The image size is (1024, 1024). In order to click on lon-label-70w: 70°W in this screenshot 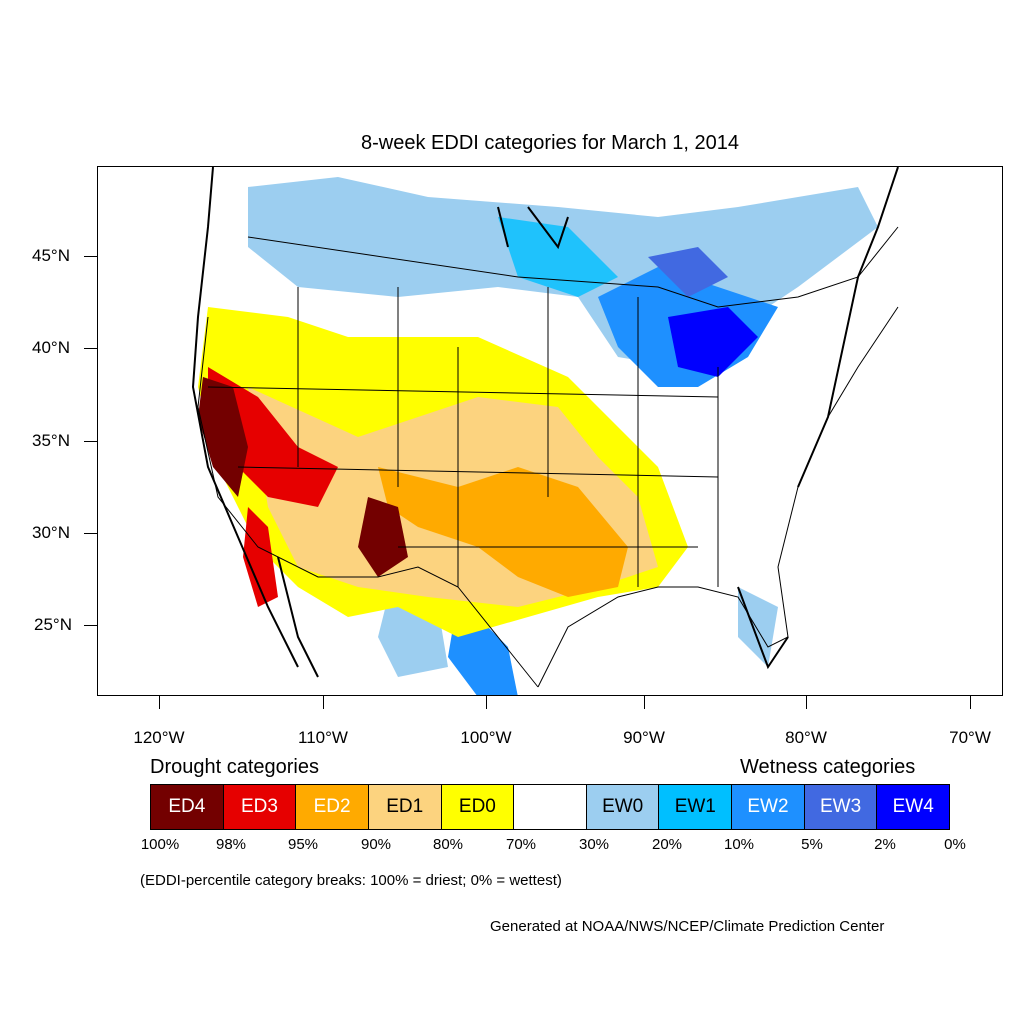, I will do `click(970, 737)`.